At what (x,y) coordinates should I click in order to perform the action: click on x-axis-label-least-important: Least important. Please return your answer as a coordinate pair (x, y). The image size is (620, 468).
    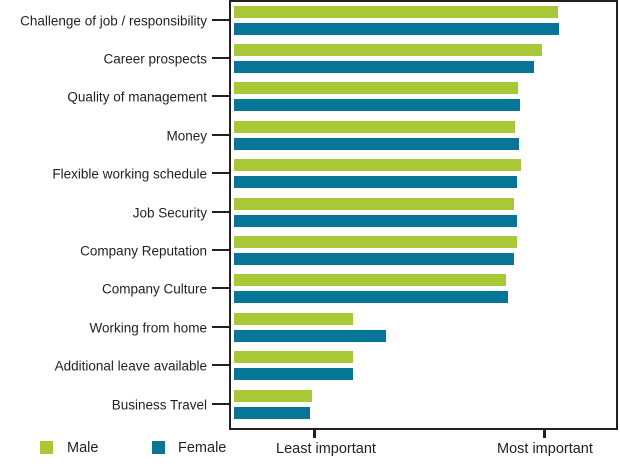
    Looking at the image, I should click on (326, 449).